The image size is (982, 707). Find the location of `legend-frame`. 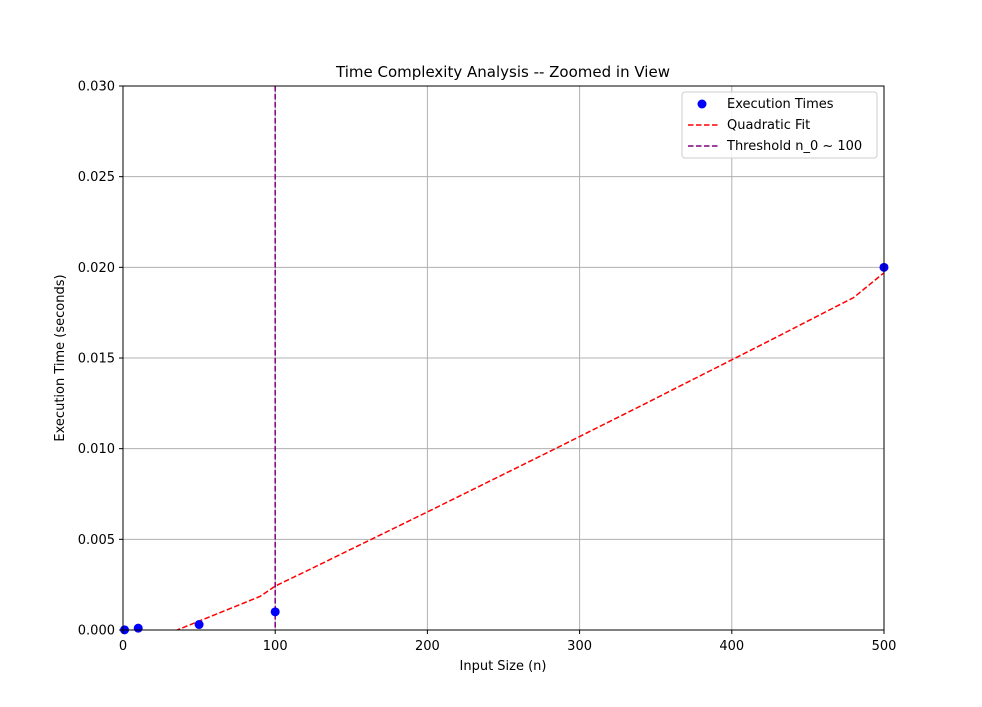

legend-frame is located at coordinates (779, 125).